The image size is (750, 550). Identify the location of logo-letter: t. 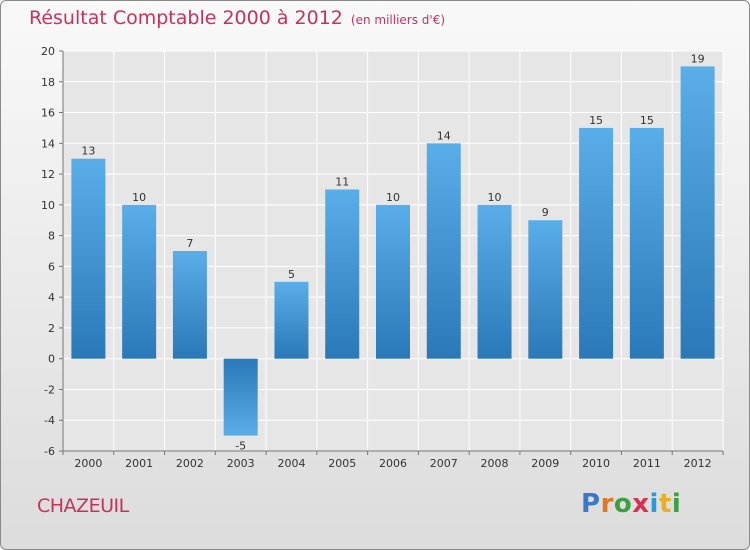
(665, 504).